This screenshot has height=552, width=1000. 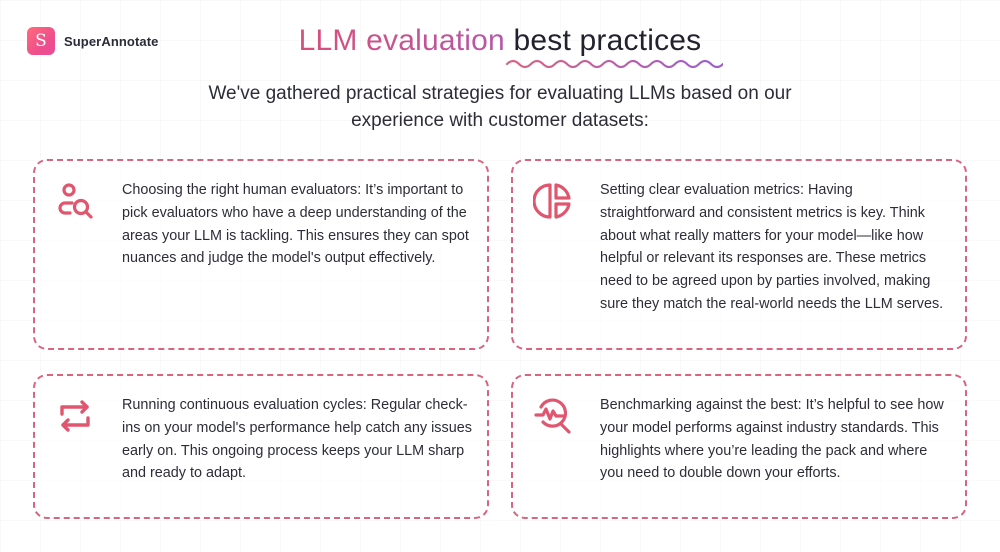 I want to click on superannotate-logo-icon: S, so click(x=41, y=41).